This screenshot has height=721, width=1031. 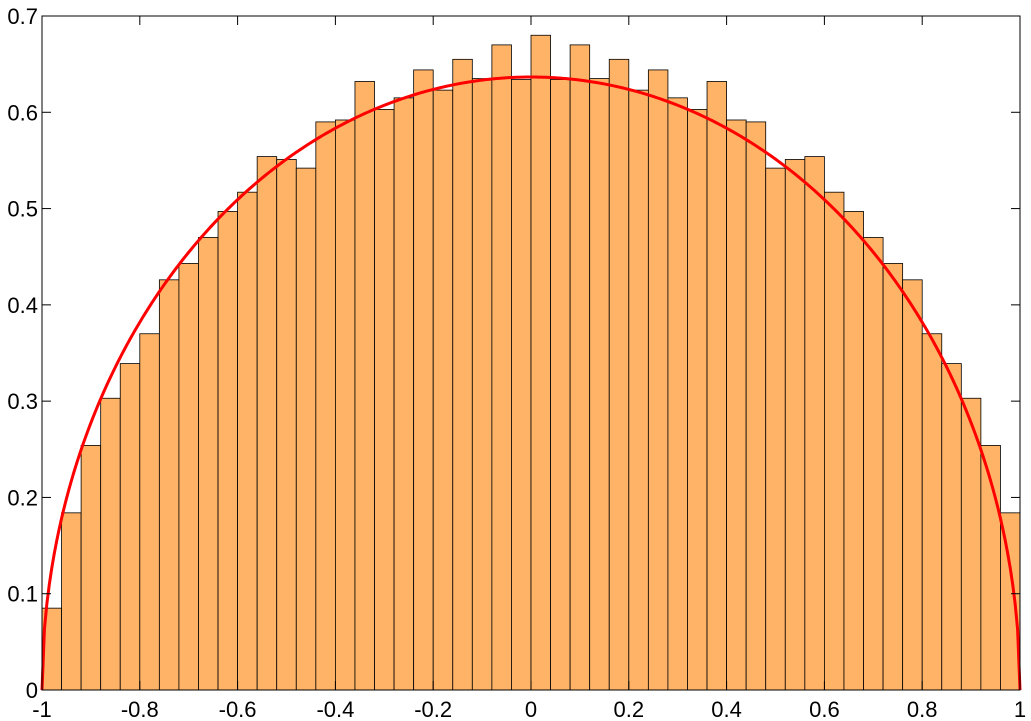 What do you see at coordinates (42, 709) in the screenshot?
I see `x-tick-label: -1` at bounding box center [42, 709].